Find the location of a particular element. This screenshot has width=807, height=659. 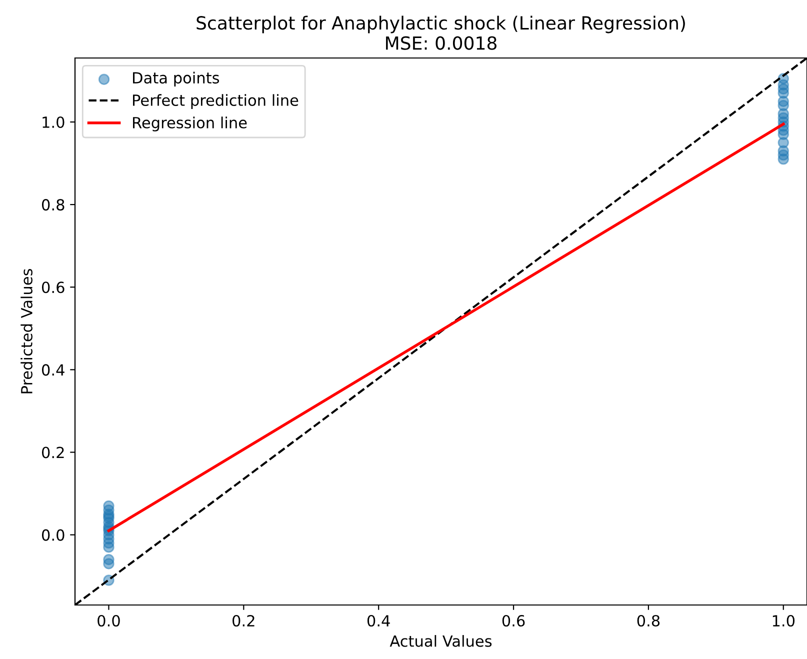

legend-label: Perfect prediction line is located at coordinates (215, 101).